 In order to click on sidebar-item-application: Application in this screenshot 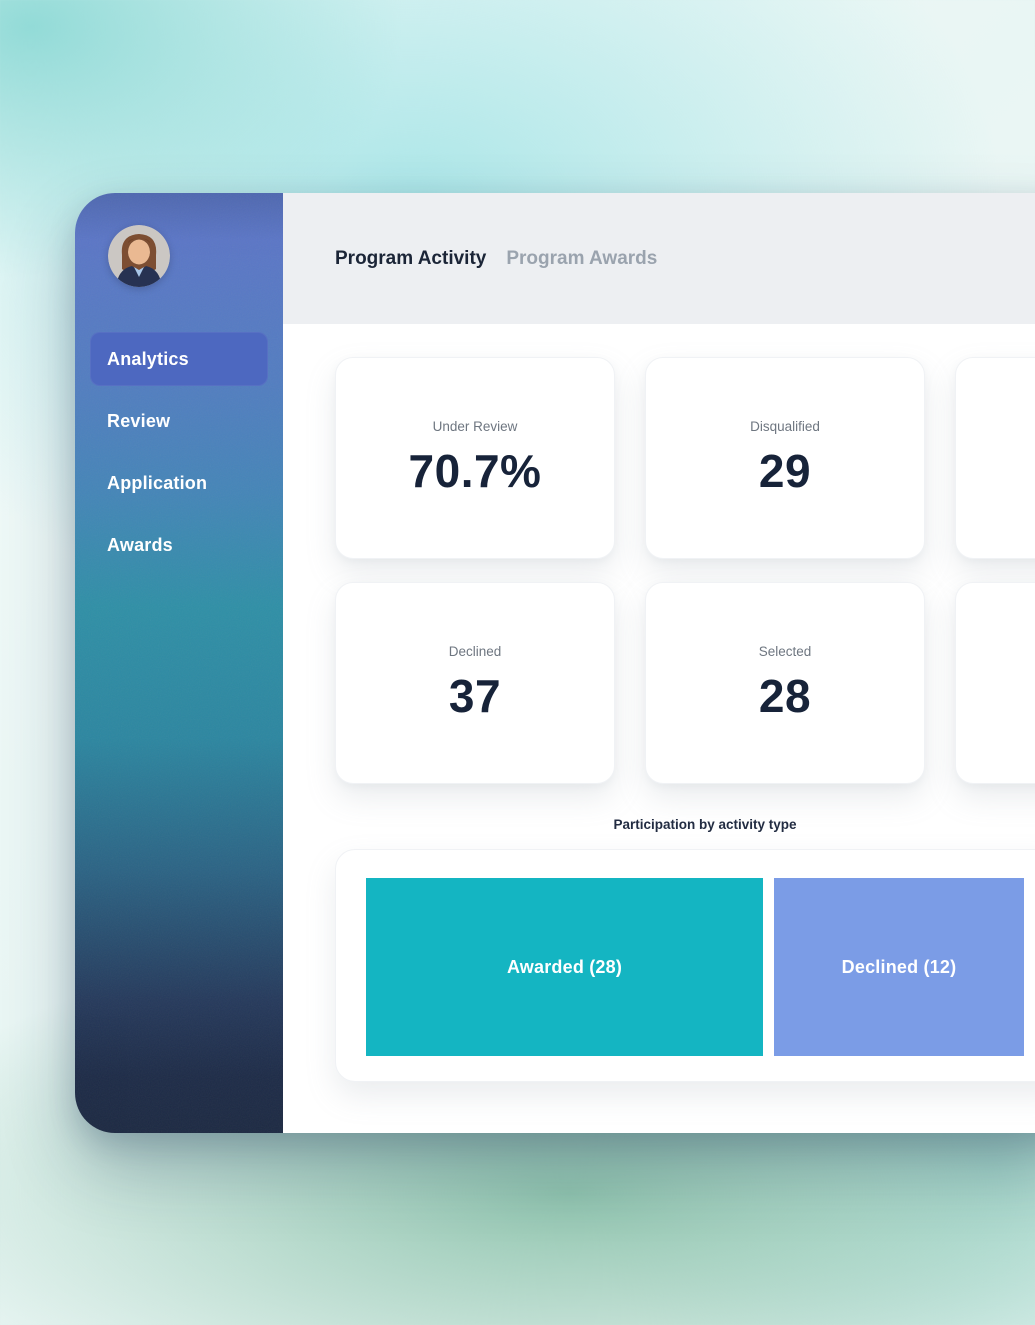, I will do `click(157, 482)`.